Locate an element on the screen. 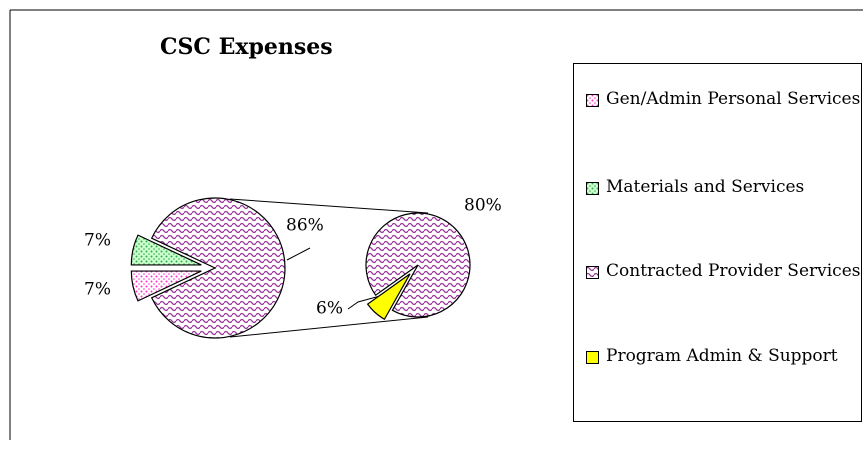 Image resolution: width=863 pixels, height=449 pixels. legend-item: Contracted Provider Services is located at coordinates (723, 271).